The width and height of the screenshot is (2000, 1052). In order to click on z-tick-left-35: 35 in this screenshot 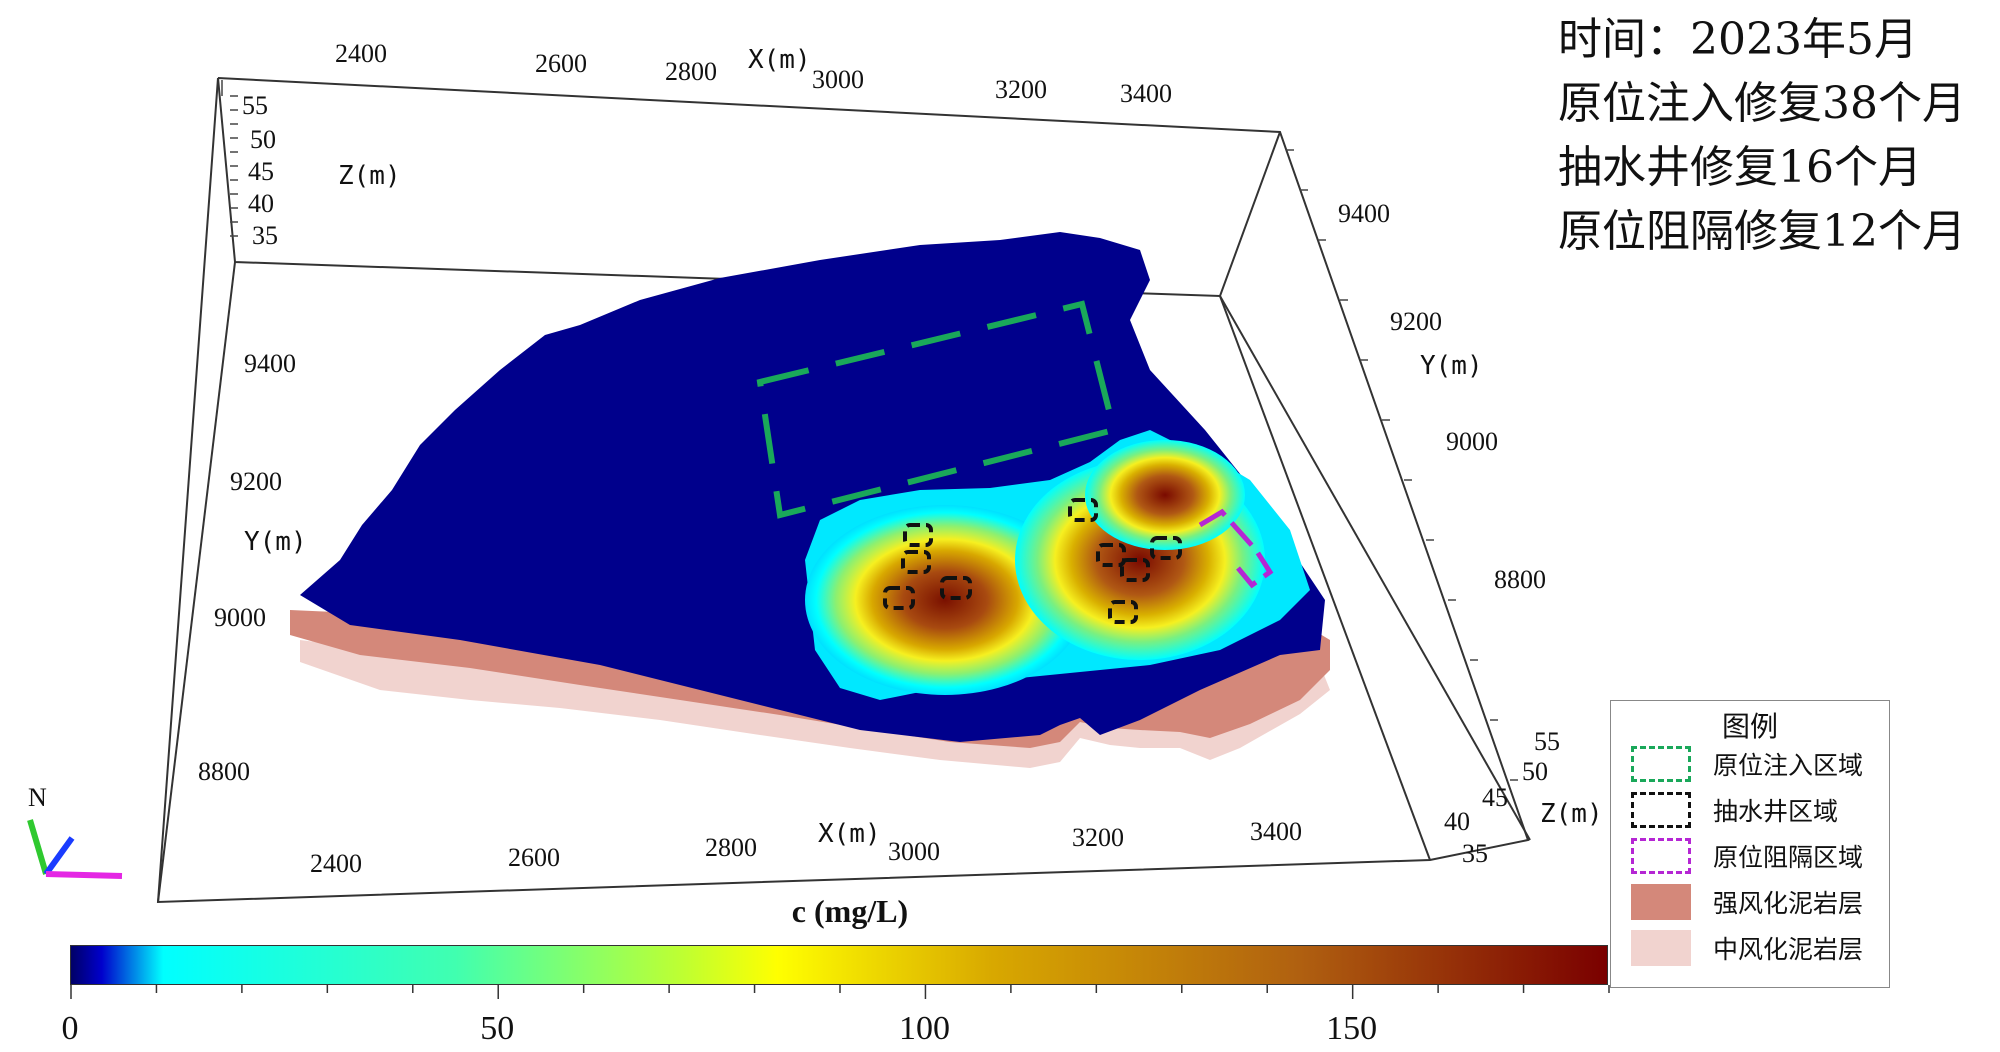, I will do `click(265, 235)`.